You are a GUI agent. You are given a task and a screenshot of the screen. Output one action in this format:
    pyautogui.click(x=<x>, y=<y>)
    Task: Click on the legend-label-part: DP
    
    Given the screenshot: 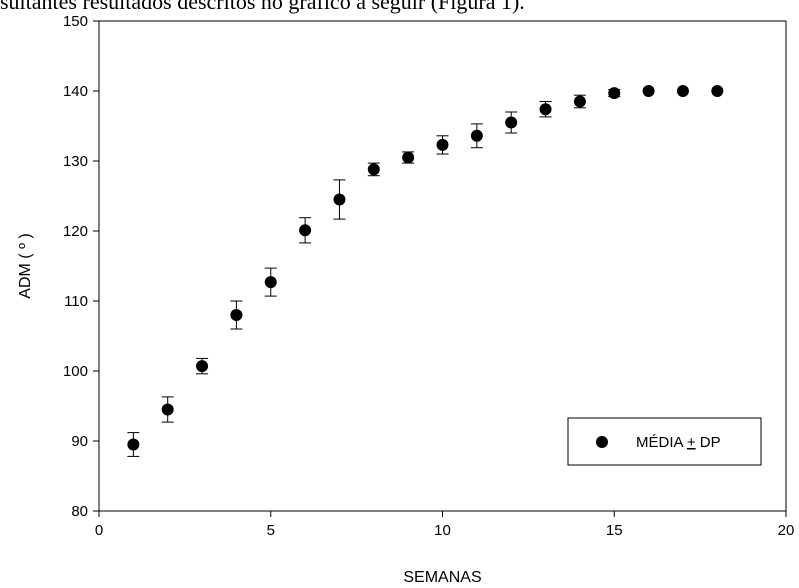 What is the action you would take?
    pyautogui.click(x=708, y=442)
    